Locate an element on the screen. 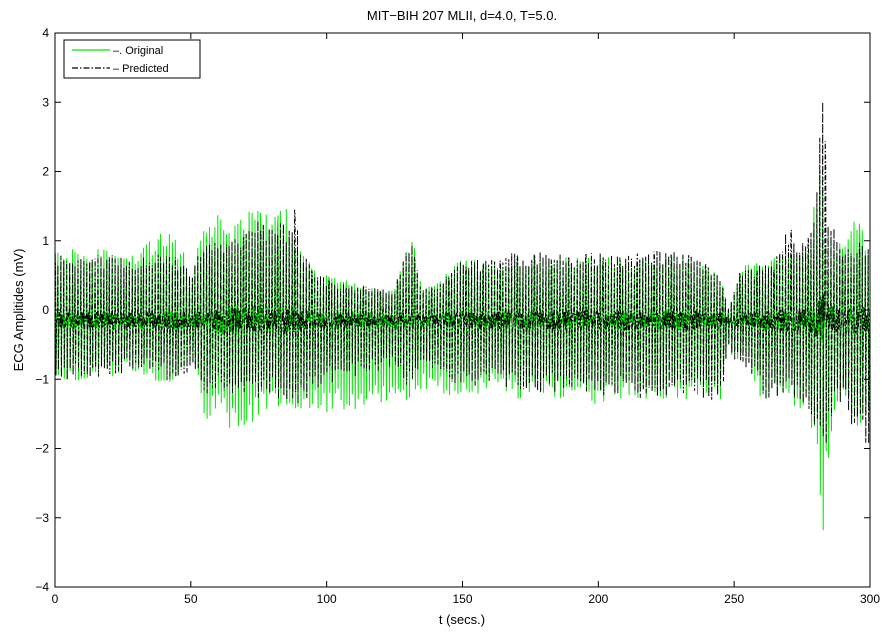 This screenshot has width=882, height=632. x-tick-label: 250 is located at coordinates (734, 599).